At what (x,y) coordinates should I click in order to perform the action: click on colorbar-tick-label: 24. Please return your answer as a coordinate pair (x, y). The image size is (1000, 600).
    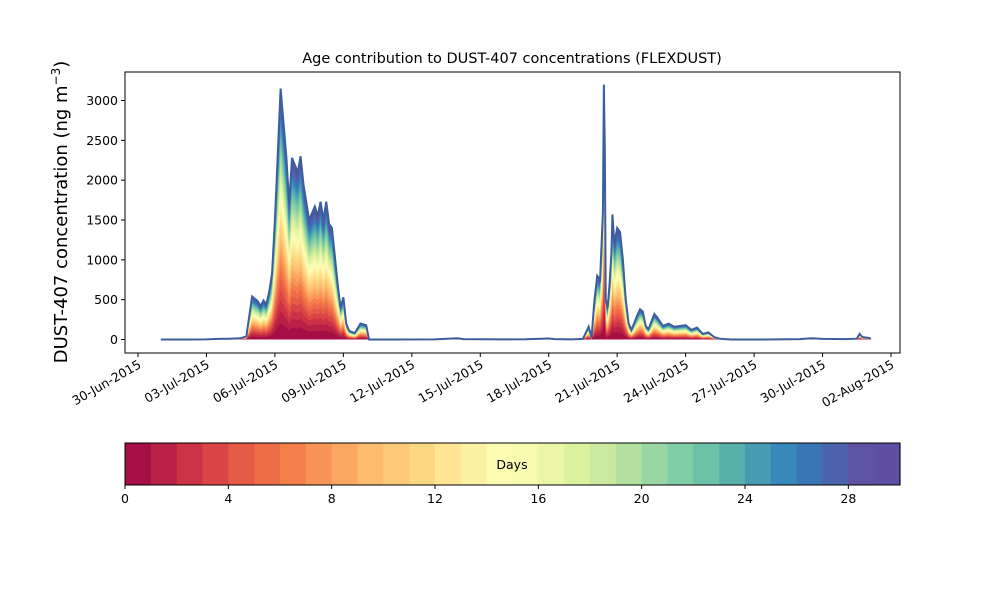
    Looking at the image, I should click on (745, 498).